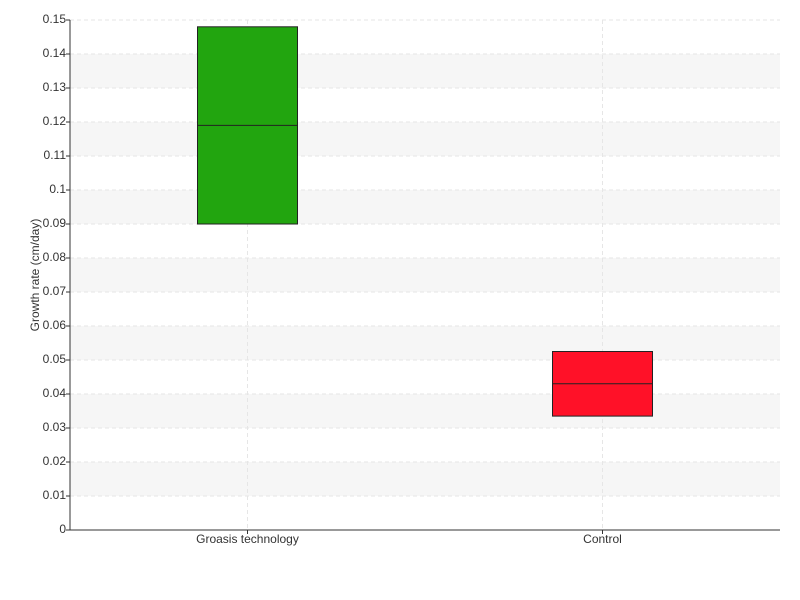 The width and height of the screenshot is (800, 600). What do you see at coordinates (55, 223) in the screenshot?
I see `y-tick-label: 0.09` at bounding box center [55, 223].